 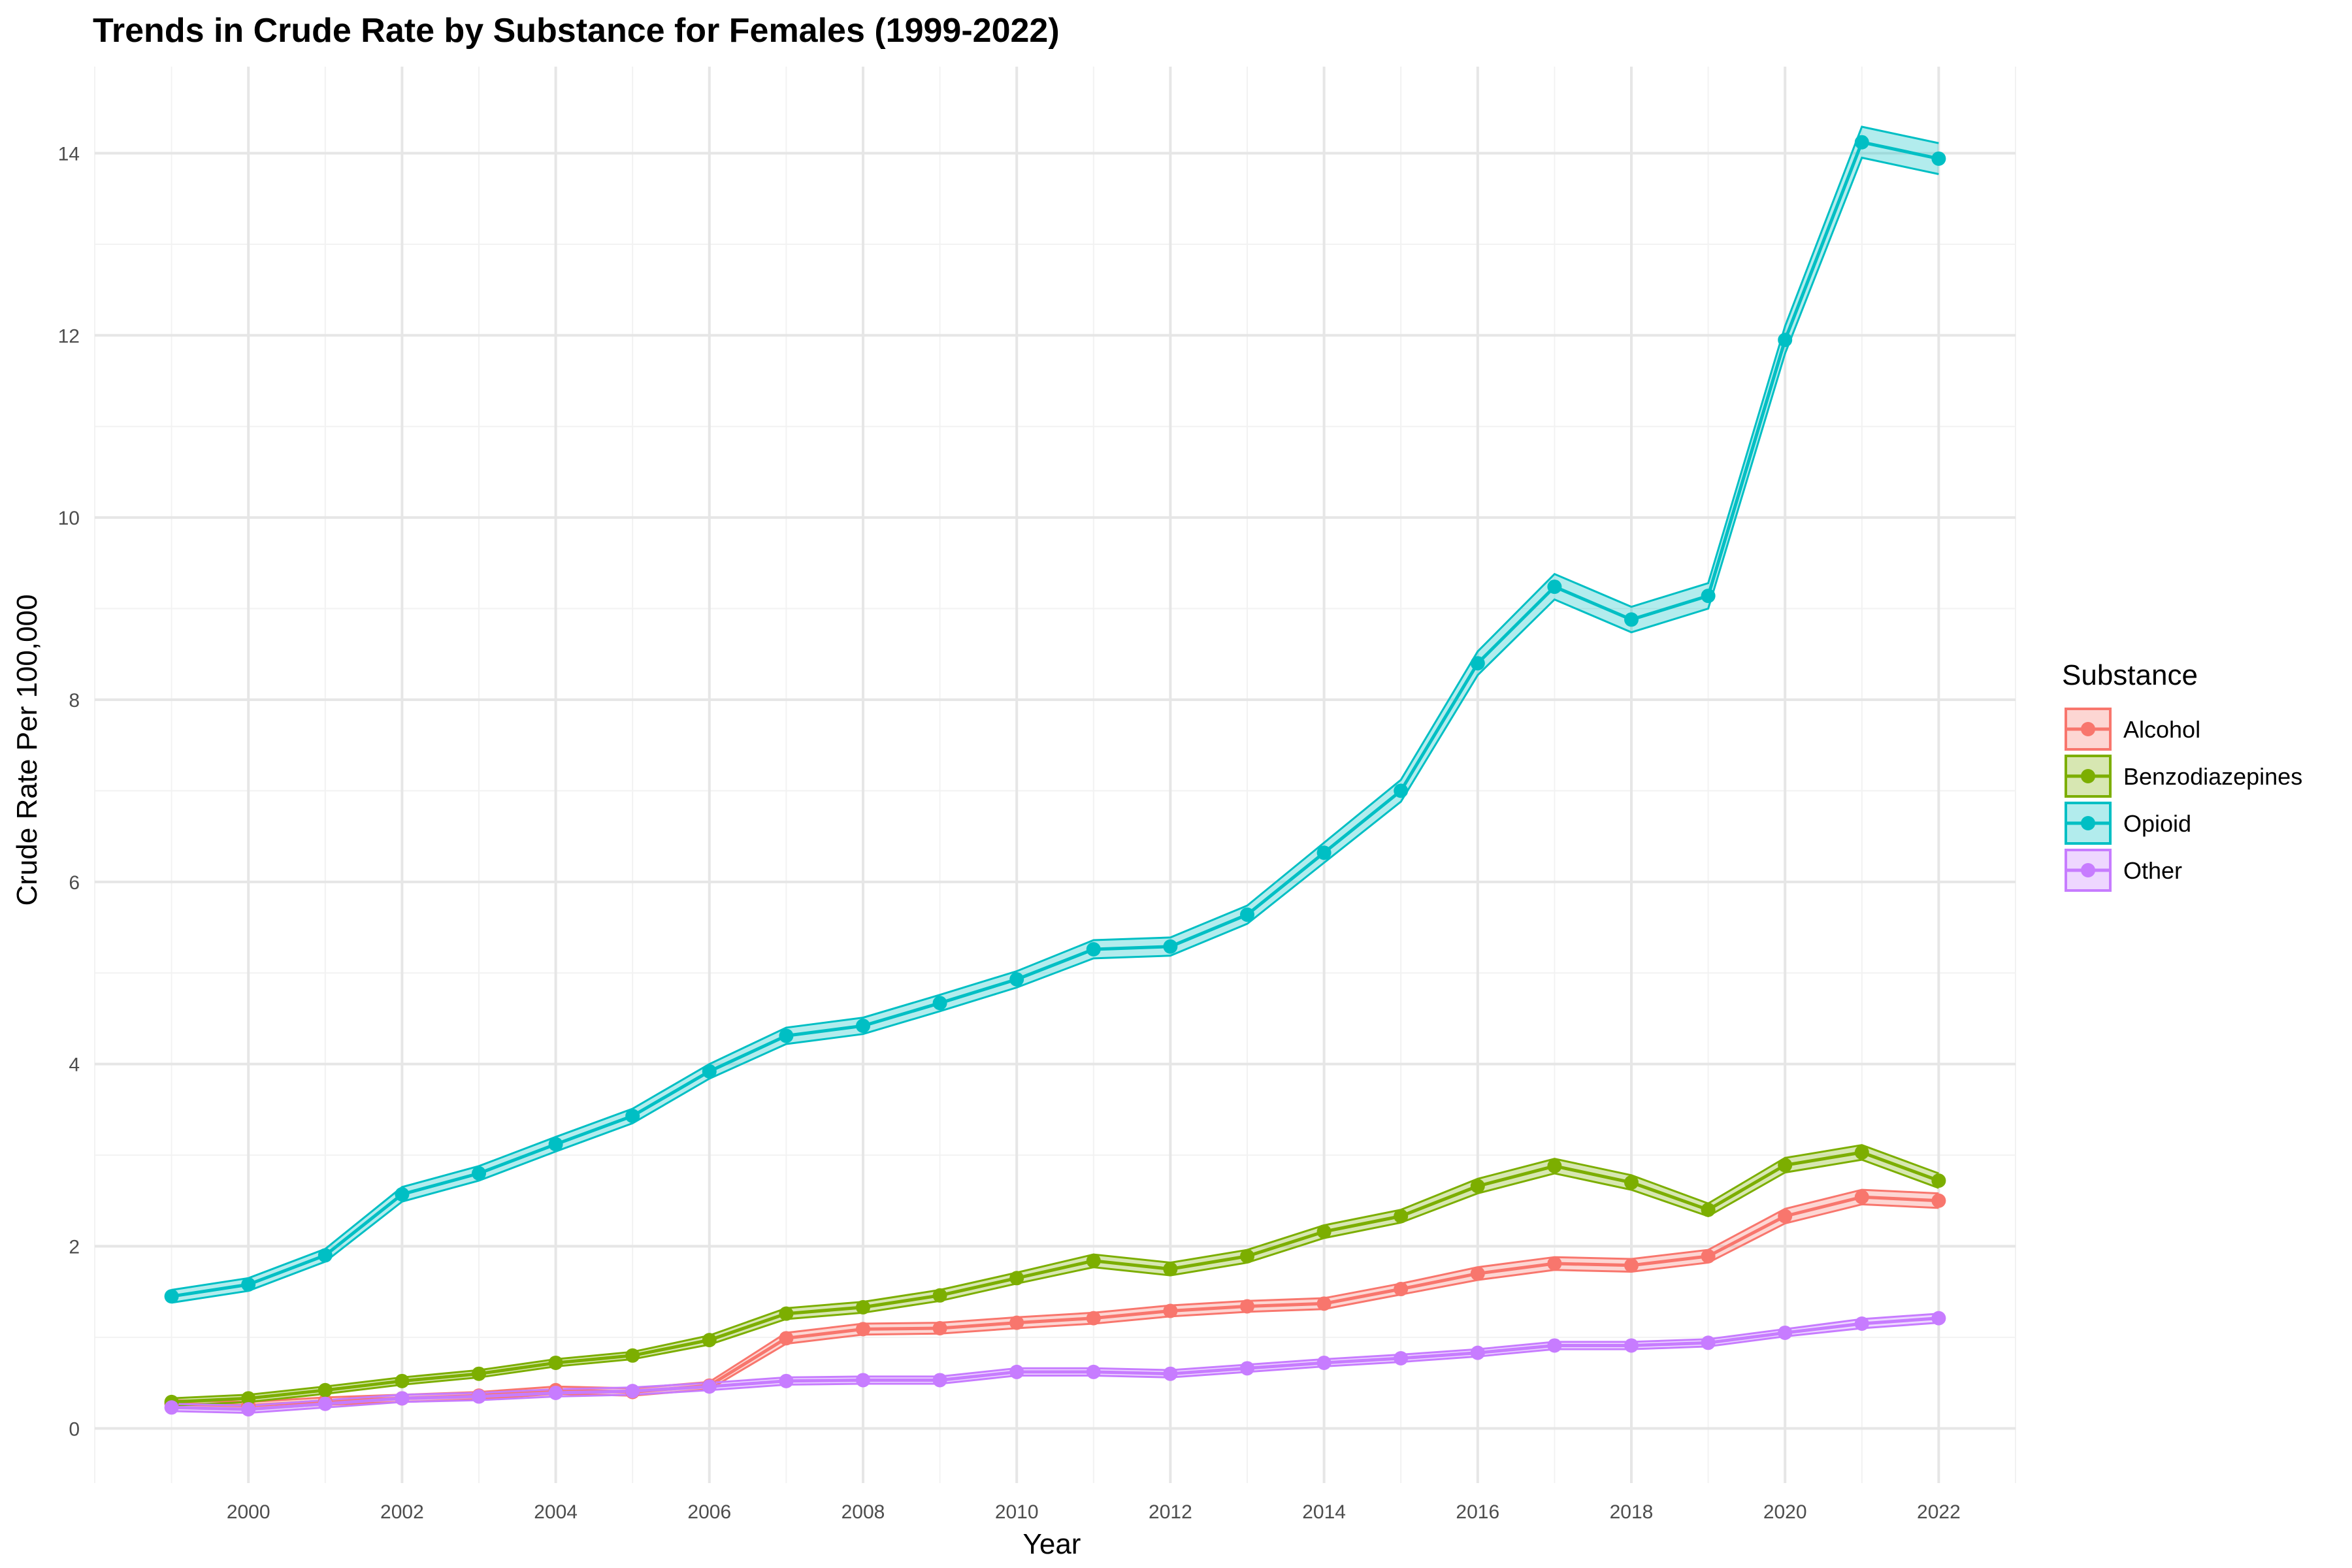 What do you see at coordinates (2123, 870) in the screenshot?
I see `legend-item-other: Other` at bounding box center [2123, 870].